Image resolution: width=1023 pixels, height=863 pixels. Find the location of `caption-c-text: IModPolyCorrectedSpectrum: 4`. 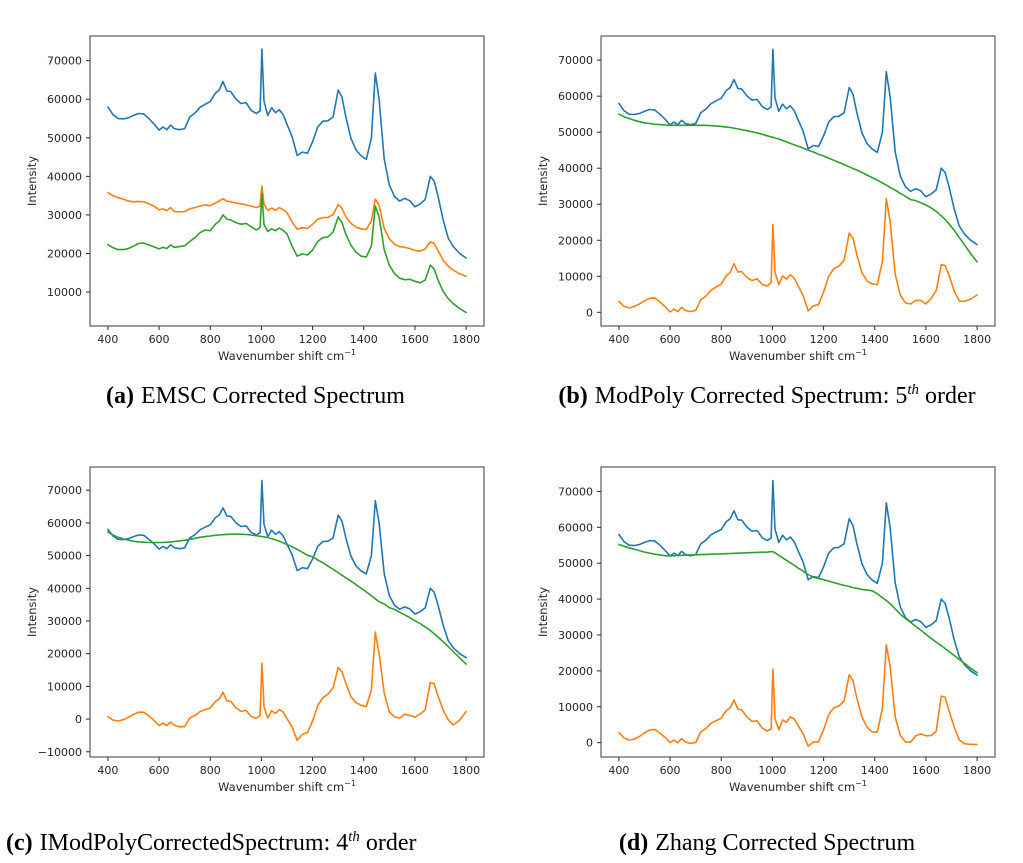

caption-c-text: IModPolyCorrectedSpectrum: 4 is located at coordinates (194, 843).